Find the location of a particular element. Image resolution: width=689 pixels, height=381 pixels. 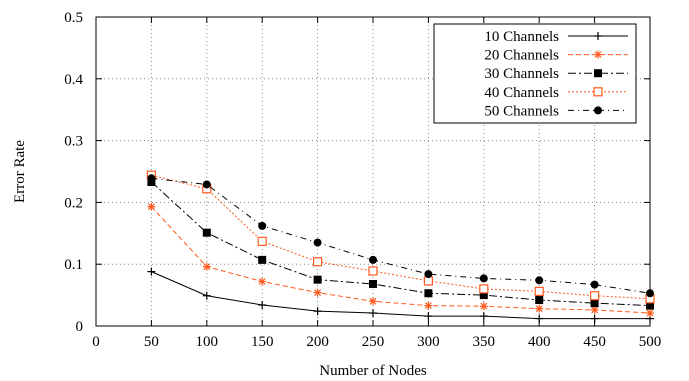

x-tick-label: 500 is located at coordinates (650, 342).